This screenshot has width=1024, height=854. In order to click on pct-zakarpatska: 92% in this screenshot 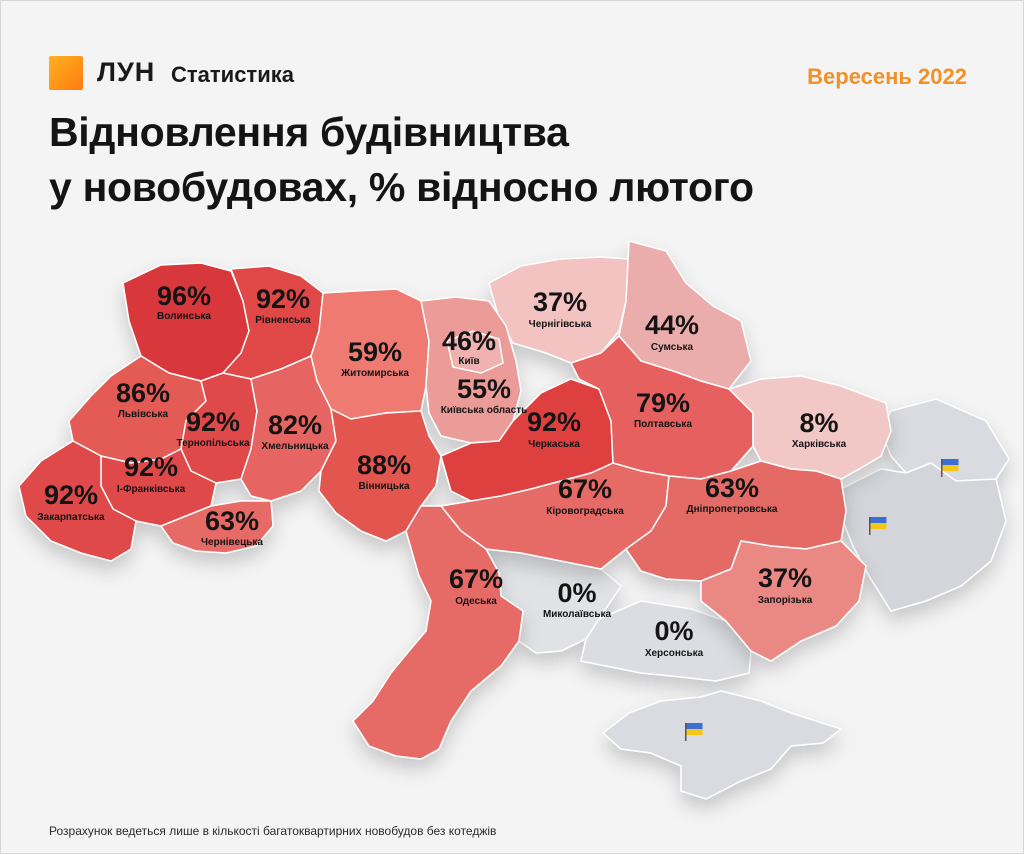, I will do `click(71, 495)`.